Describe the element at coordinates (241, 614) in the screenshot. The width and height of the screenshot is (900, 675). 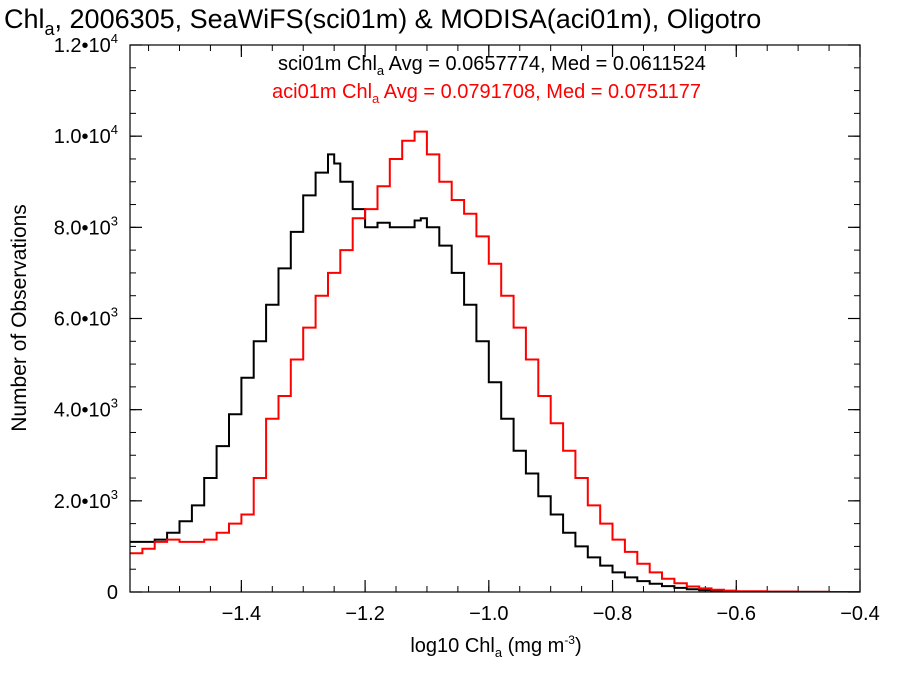
I see `x-tick-label: −1.4` at that location.